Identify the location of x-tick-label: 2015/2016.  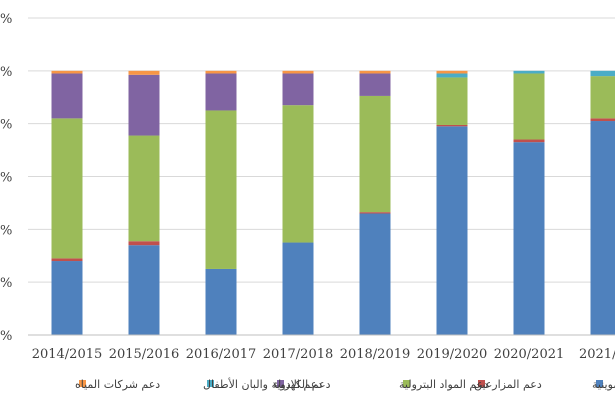
(144, 354).